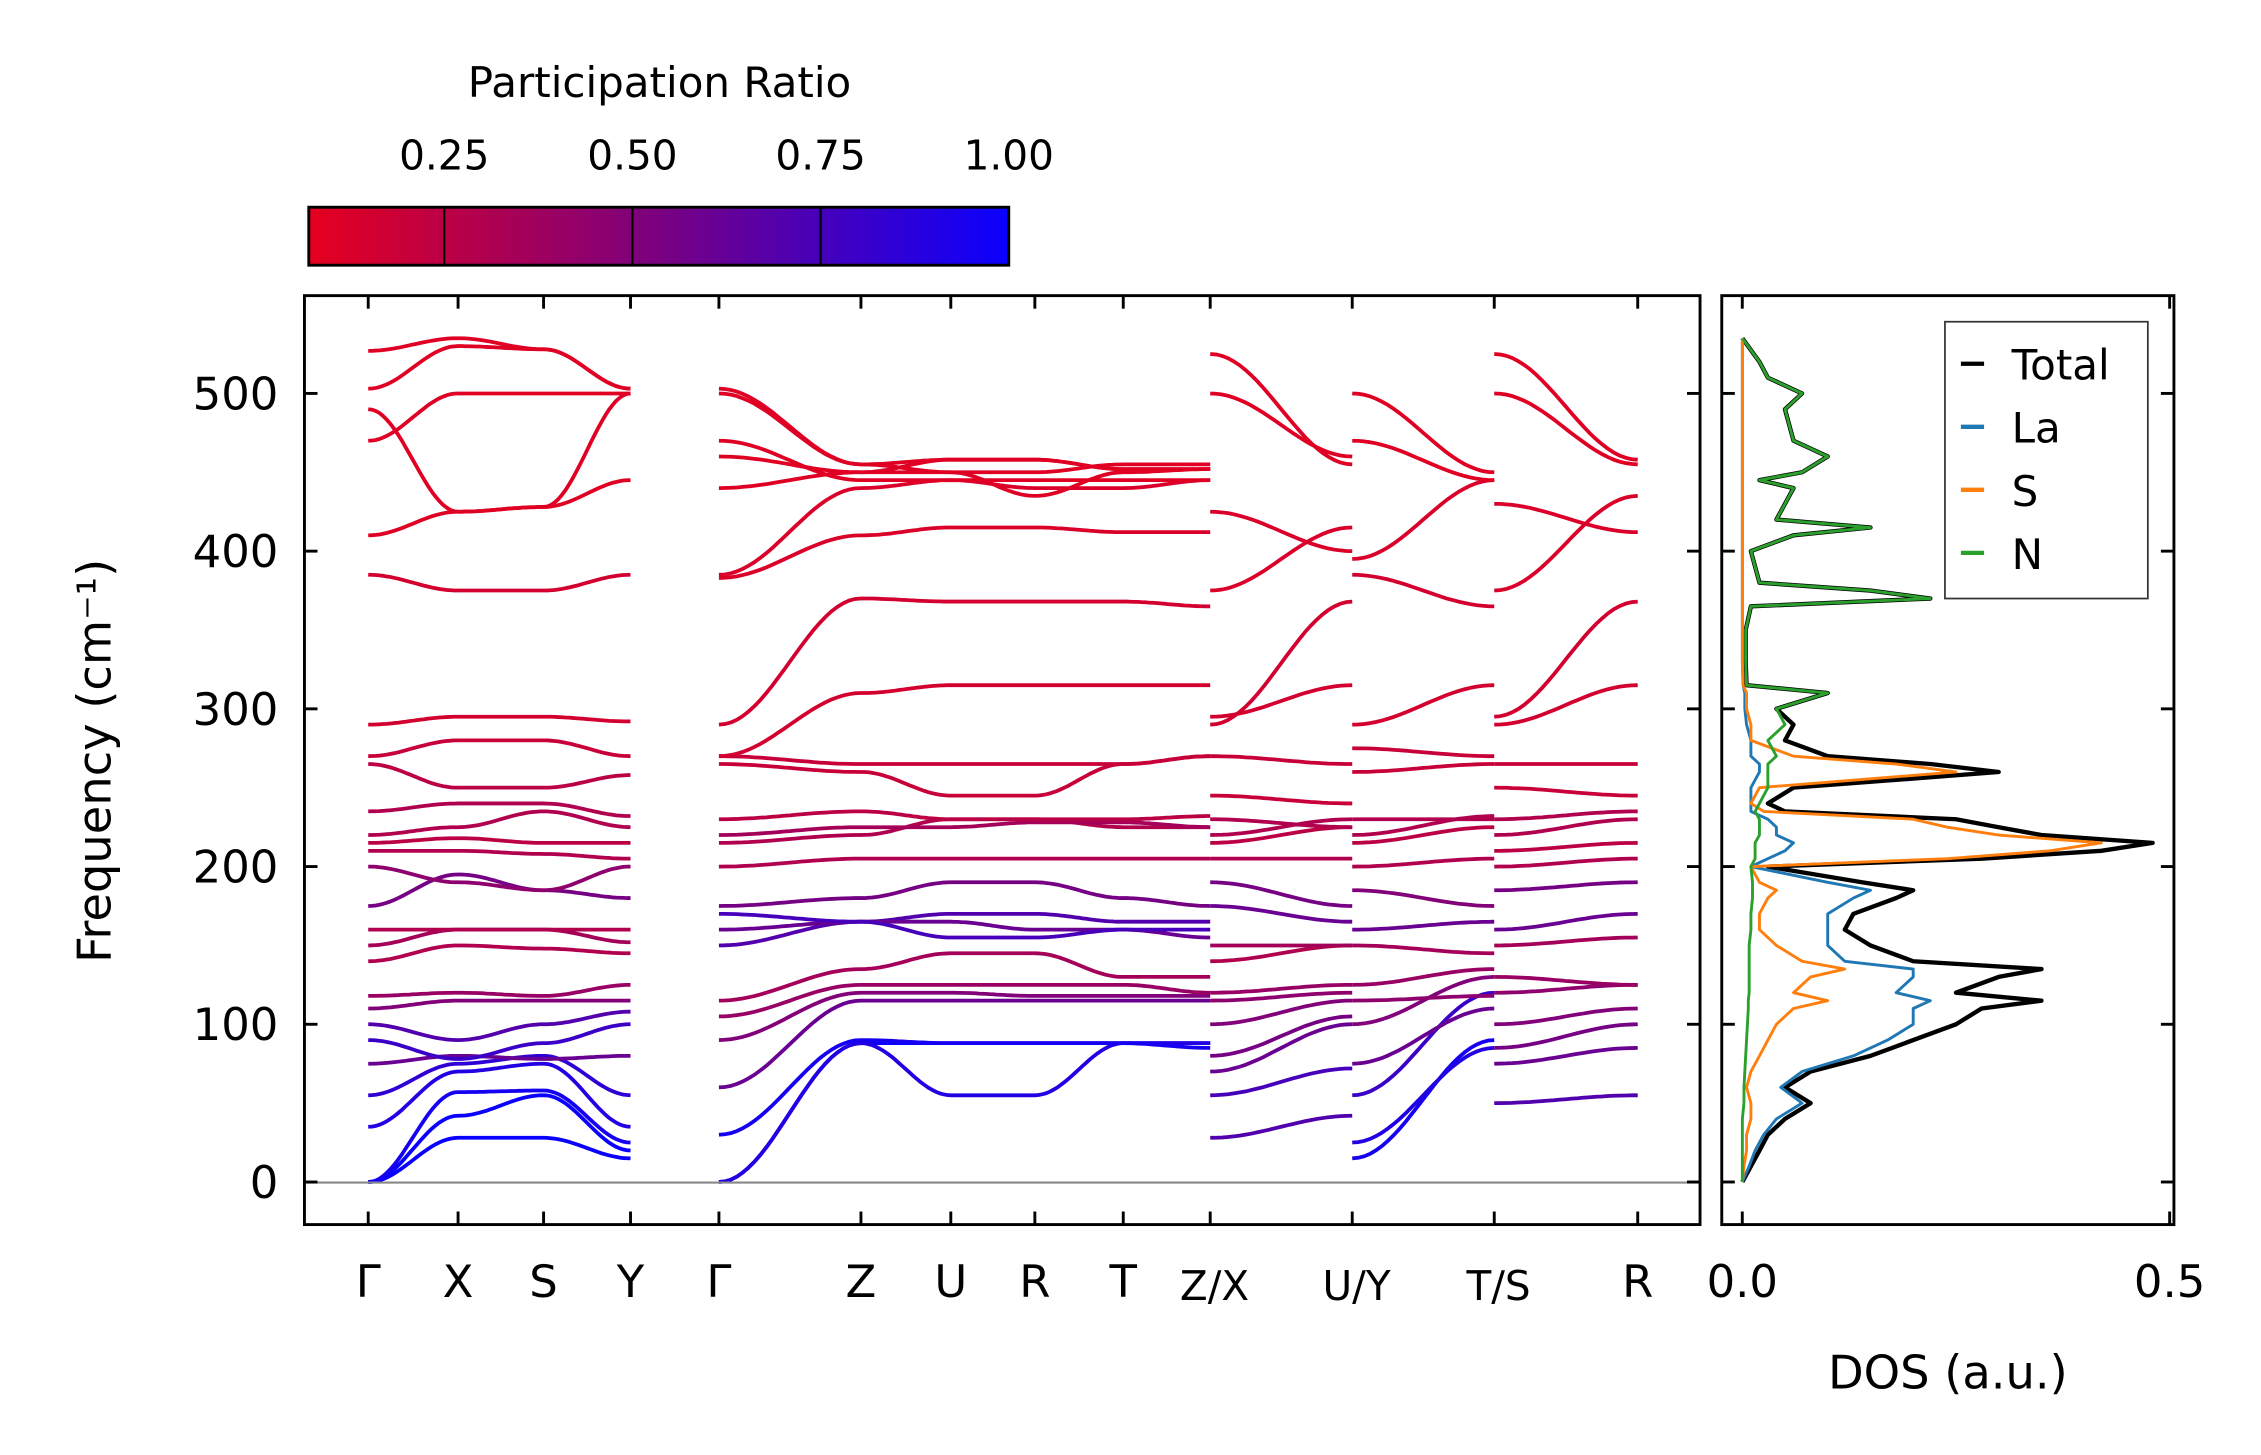 The width and height of the screenshot is (2261, 1455). I want to click on y-tick-label: 100, so click(236, 1024).